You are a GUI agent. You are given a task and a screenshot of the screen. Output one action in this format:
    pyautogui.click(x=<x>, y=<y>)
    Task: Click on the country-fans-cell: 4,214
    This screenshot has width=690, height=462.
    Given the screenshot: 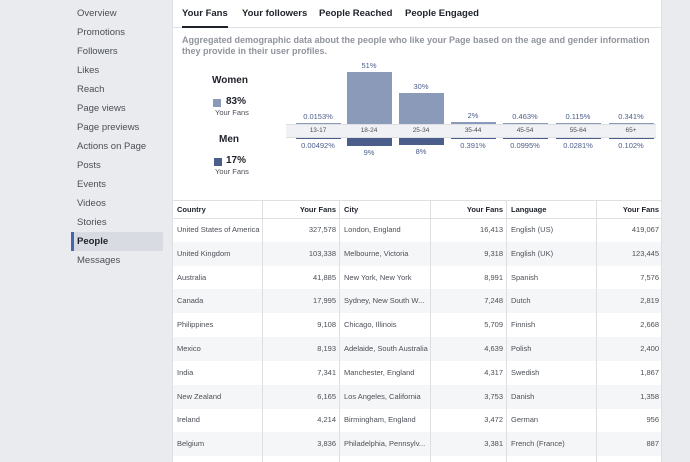 What is the action you would take?
    pyautogui.click(x=326, y=420)
    